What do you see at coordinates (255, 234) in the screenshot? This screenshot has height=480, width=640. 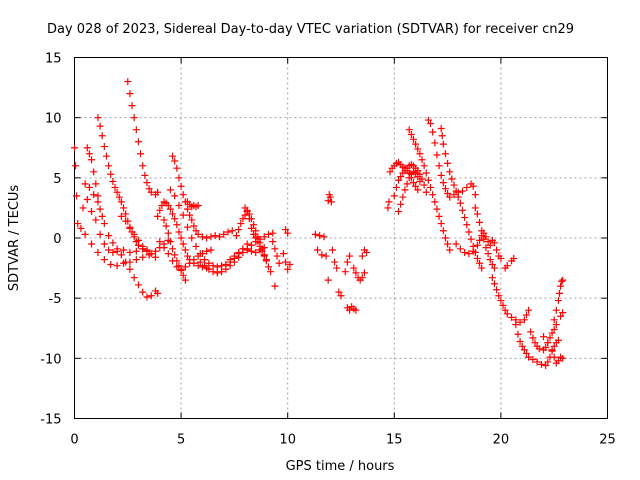 I see `series-arc-r` at bounding box center [255, 234].